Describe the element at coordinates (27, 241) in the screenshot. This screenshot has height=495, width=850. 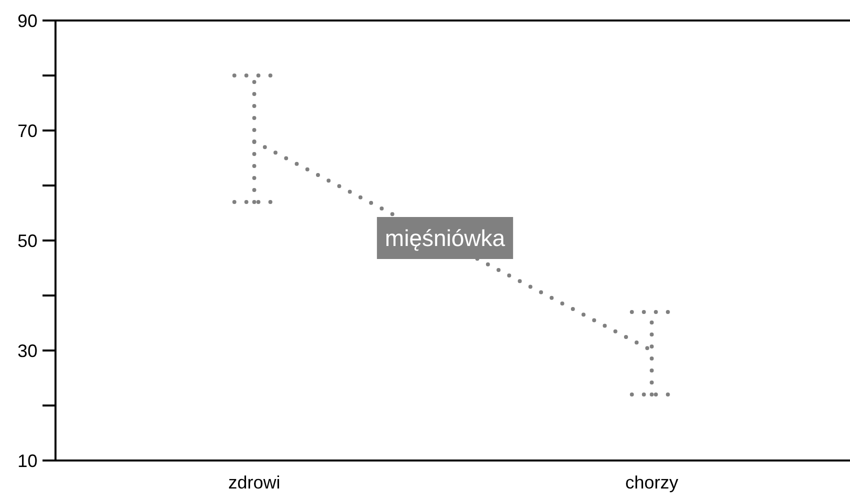
I see `y-tick-label: 50` at that location.